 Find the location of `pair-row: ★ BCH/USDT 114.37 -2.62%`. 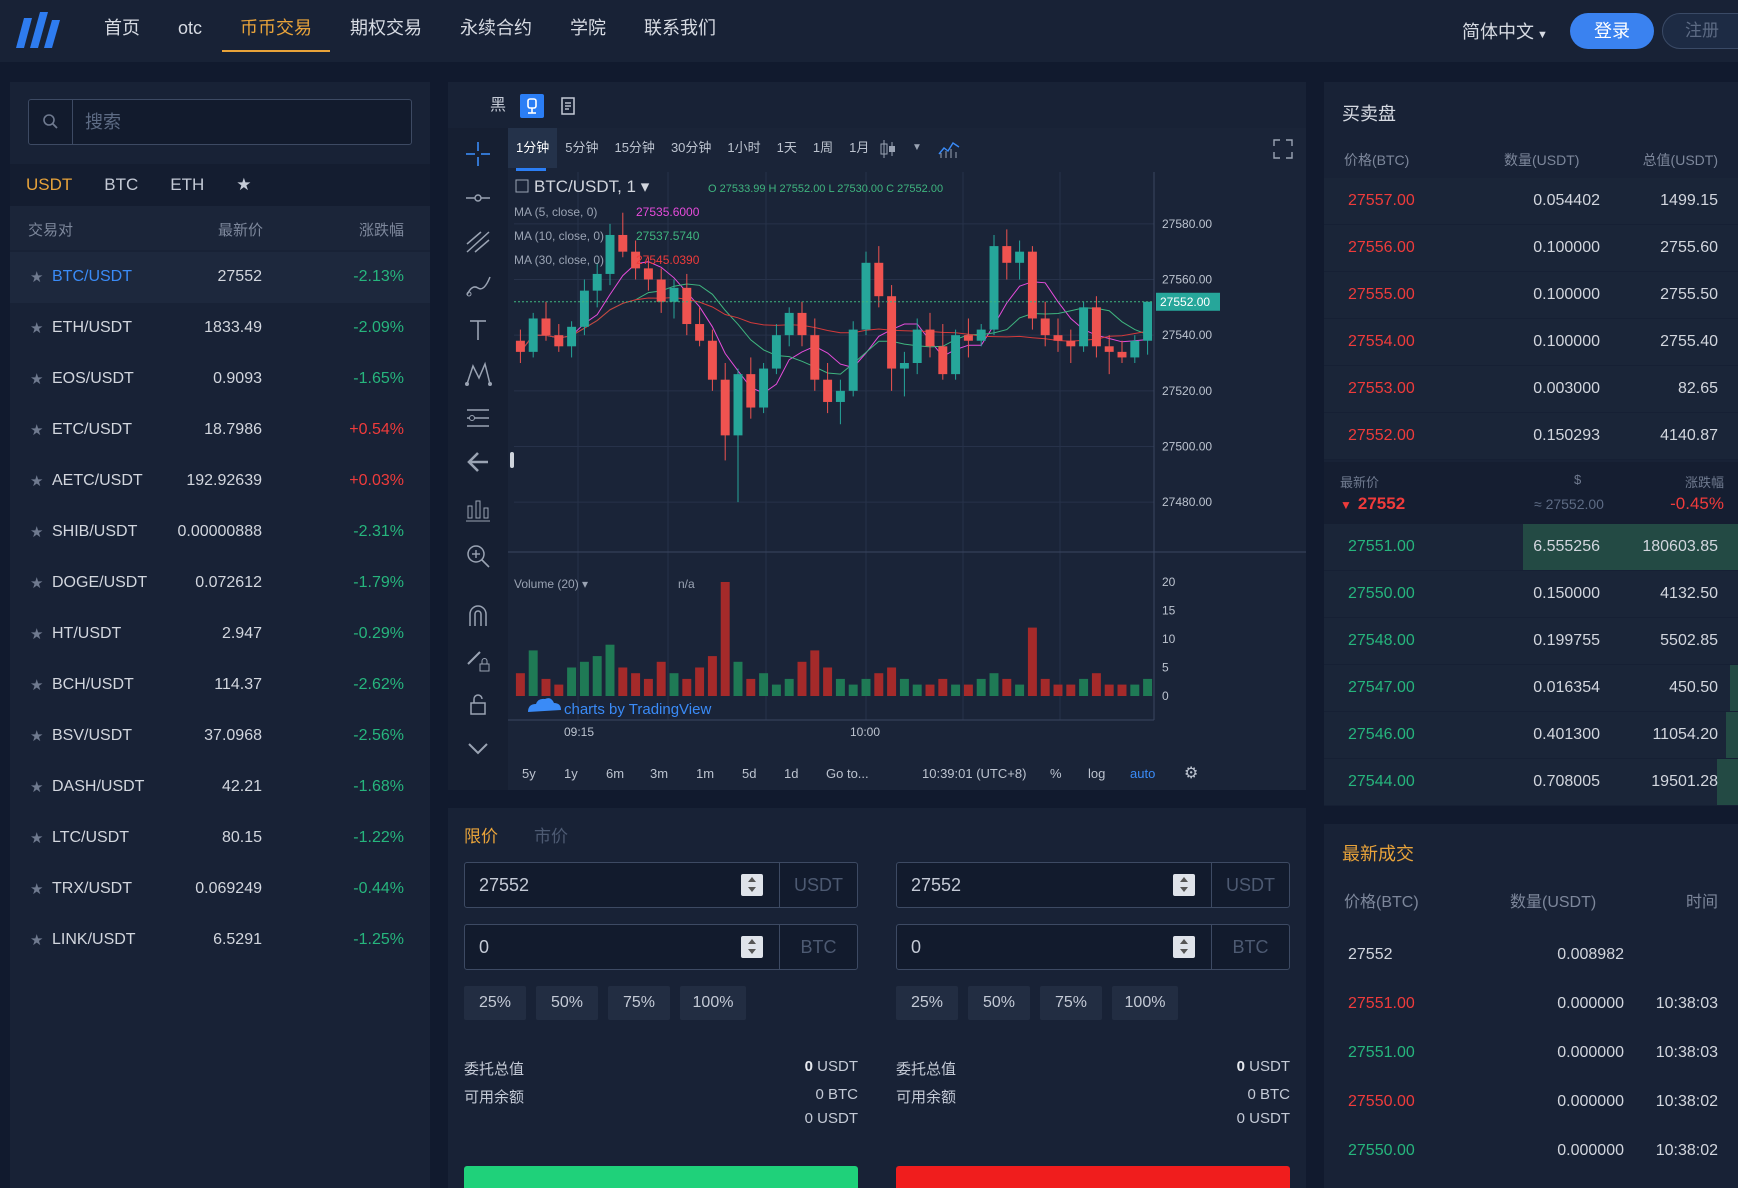

pair-row: ★ BCH/USDT 114.37 -2.62% is located at coordinates (220, 685).